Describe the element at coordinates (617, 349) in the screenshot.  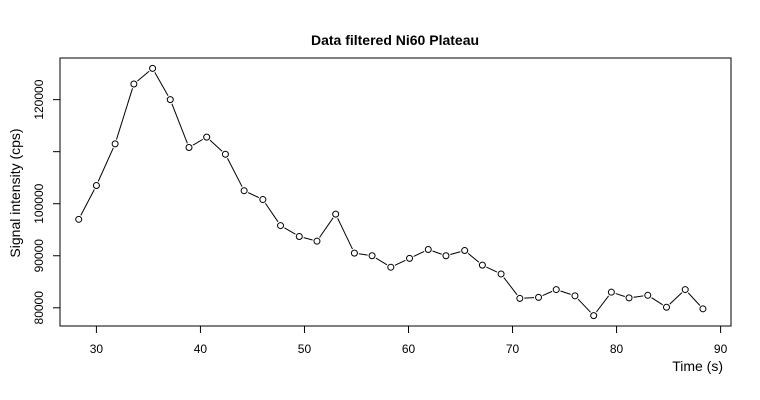
I see `x-tick-label: 80` at that location.